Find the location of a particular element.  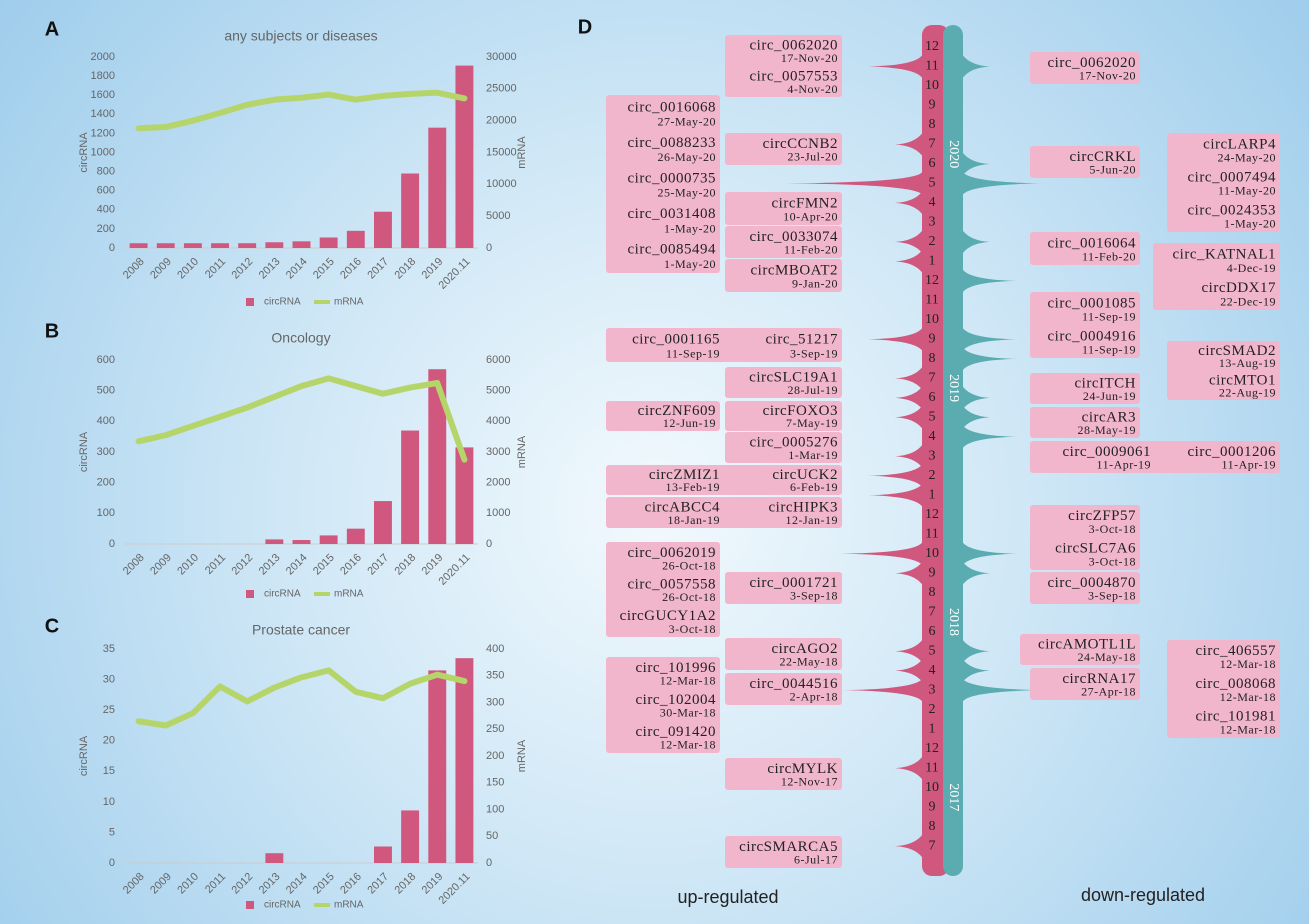

entry-date: 26-Oct-18 is located at coordinates (689, 597).